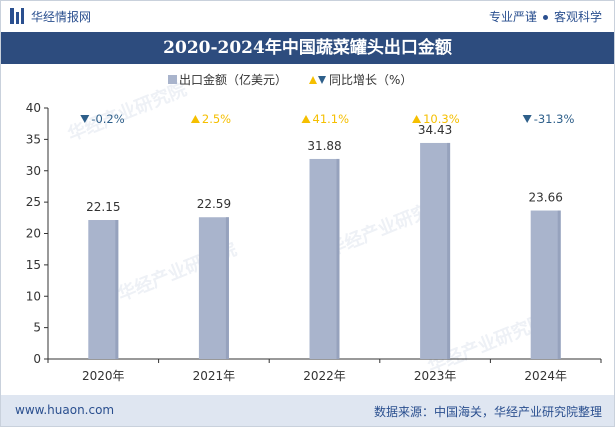 This screenshot has height=427, width=615. What do you see at coordinates (33, 139) in the screenshot?
I see `y-tick-label: 35` at bounding box center [33, 139].